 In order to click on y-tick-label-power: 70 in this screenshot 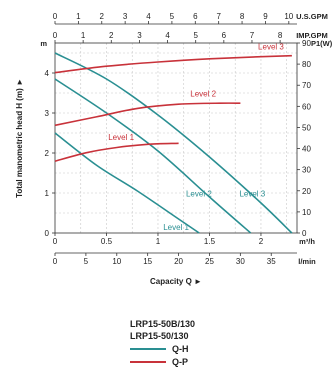, I will do `click(306, 85)`.